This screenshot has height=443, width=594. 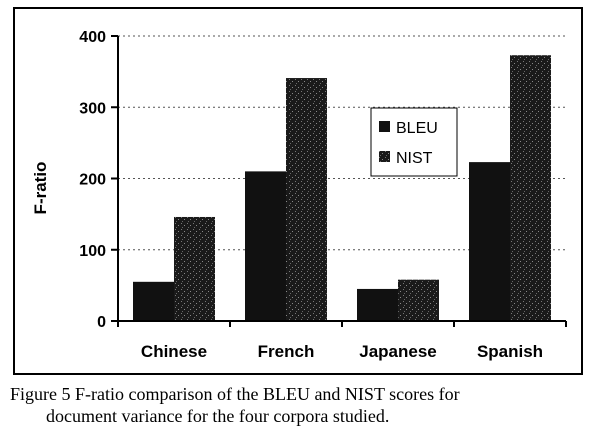 I want to click on y-axis-label: F-ratio, so click(x=40, y=188).